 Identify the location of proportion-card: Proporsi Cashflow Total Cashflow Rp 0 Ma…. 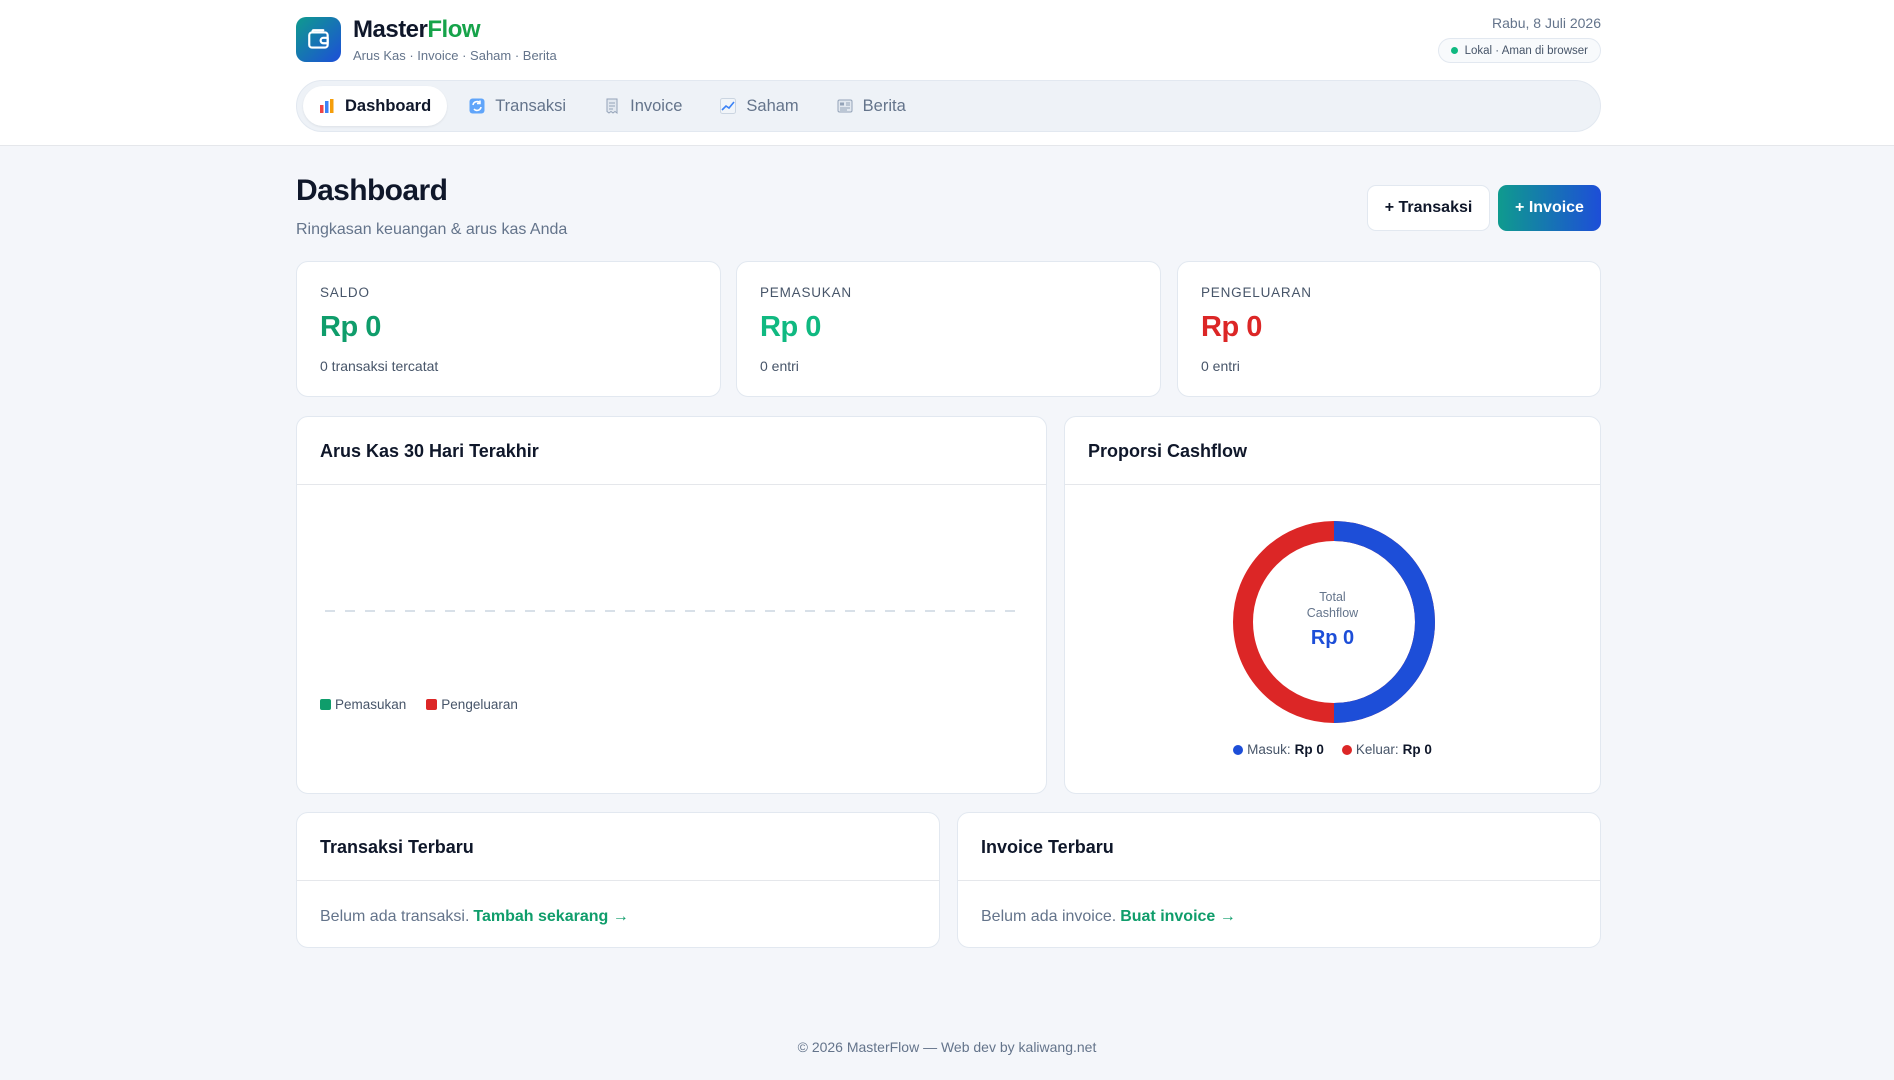
(1332, 605).